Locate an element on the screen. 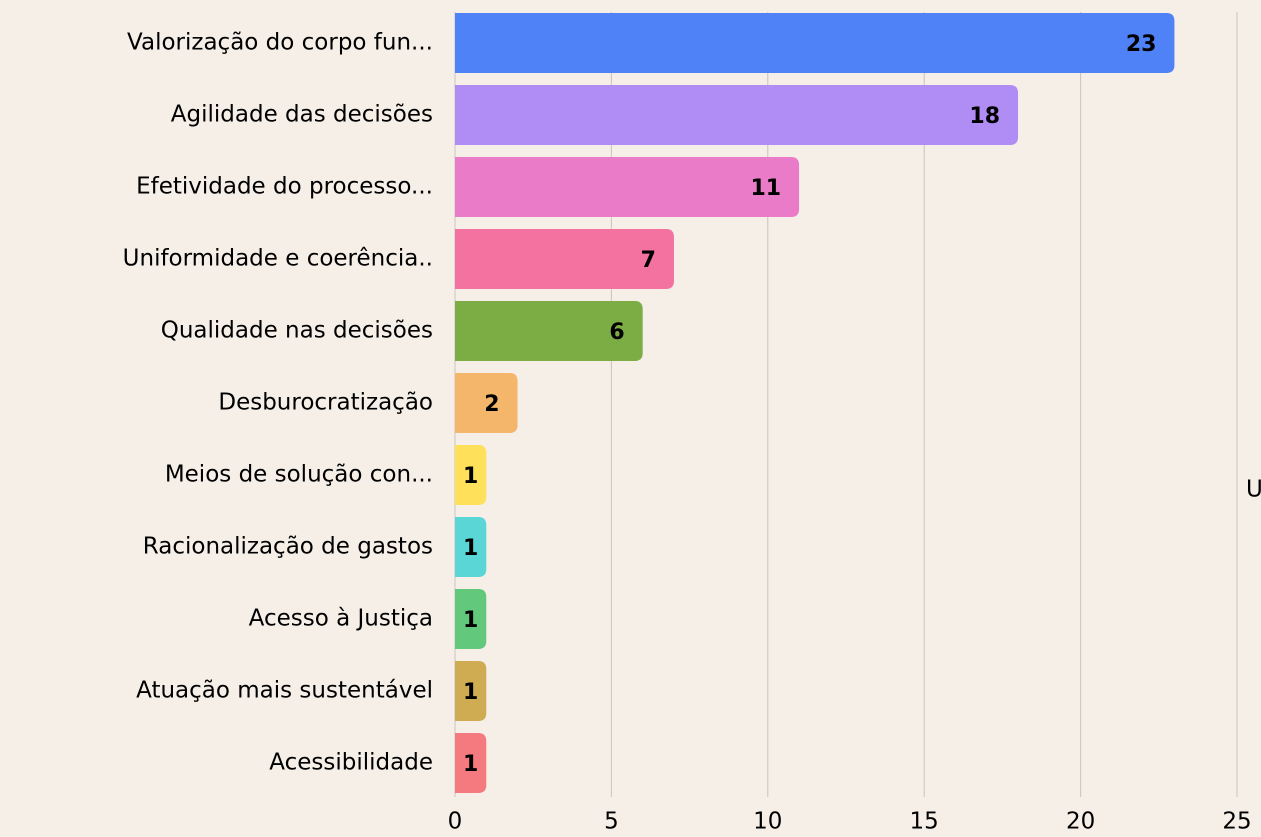  value-label: 7 is located at coordinates (648, 260).